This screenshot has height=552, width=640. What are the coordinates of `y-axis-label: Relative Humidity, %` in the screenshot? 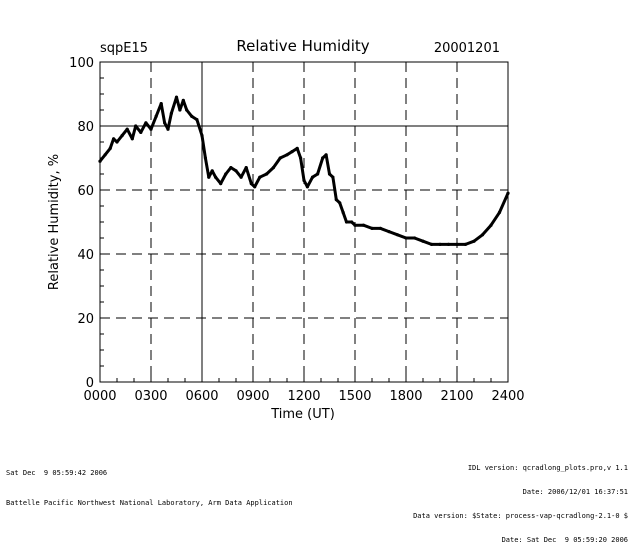 It's located at (54, 222).